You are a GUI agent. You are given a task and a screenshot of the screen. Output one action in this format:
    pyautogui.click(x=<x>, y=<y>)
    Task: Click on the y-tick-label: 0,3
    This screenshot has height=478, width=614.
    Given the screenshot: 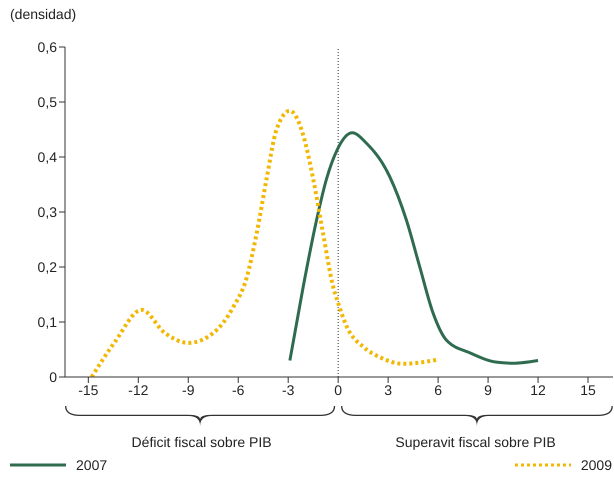 What is the action you would take?
    pyautogui.click(x=48, y=212)
    